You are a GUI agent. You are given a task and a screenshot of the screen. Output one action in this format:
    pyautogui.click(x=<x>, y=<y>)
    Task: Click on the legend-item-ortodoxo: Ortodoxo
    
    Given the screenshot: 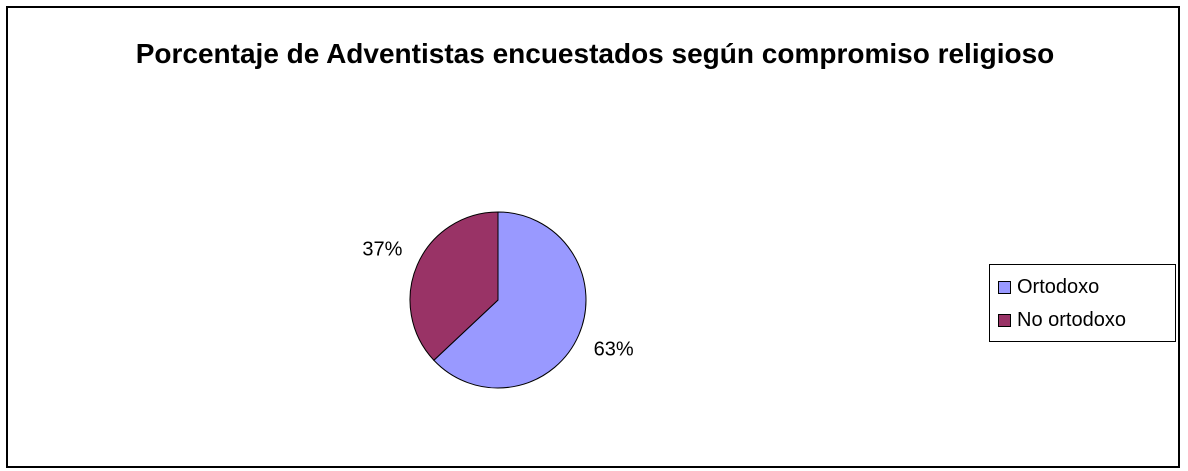 What is the action you would take?
    pyautogui.click(x=1082, y=287)
    